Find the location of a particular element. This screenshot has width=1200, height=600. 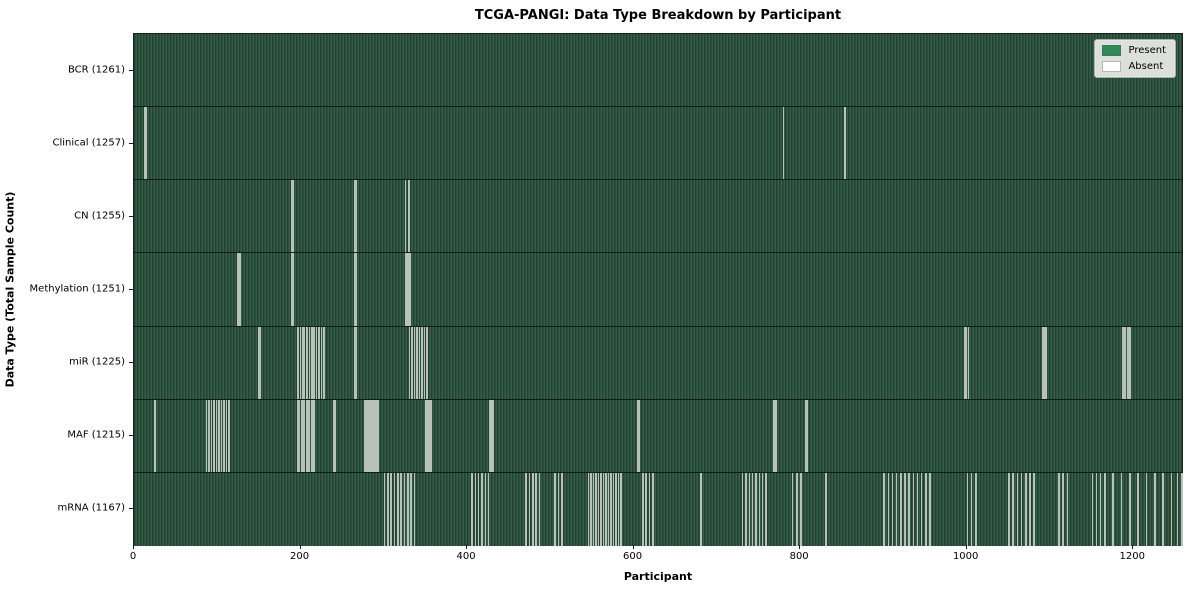

legend-label-present: Present is located at coordinates (1147, 50).